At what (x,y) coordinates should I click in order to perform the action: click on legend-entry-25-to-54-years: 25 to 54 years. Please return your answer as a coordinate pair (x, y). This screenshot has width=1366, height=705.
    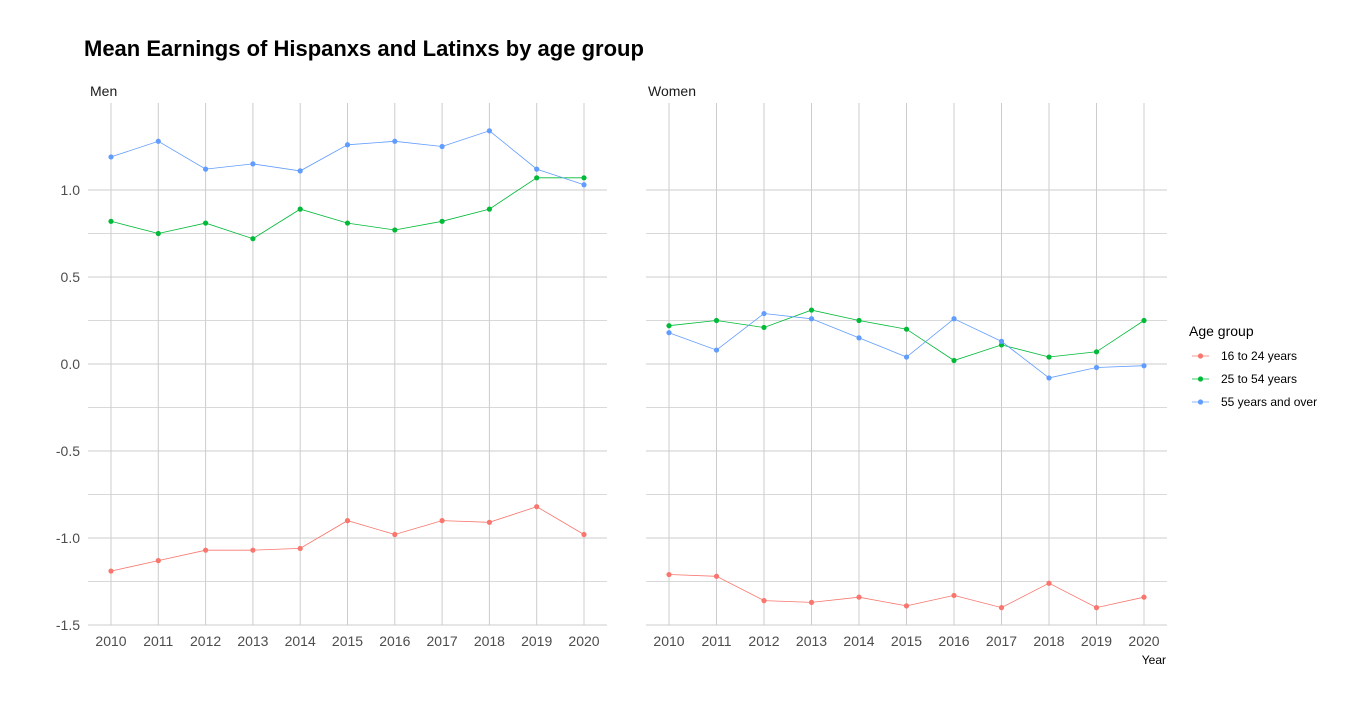
    Looking at the image, I should click on (1244, 379).